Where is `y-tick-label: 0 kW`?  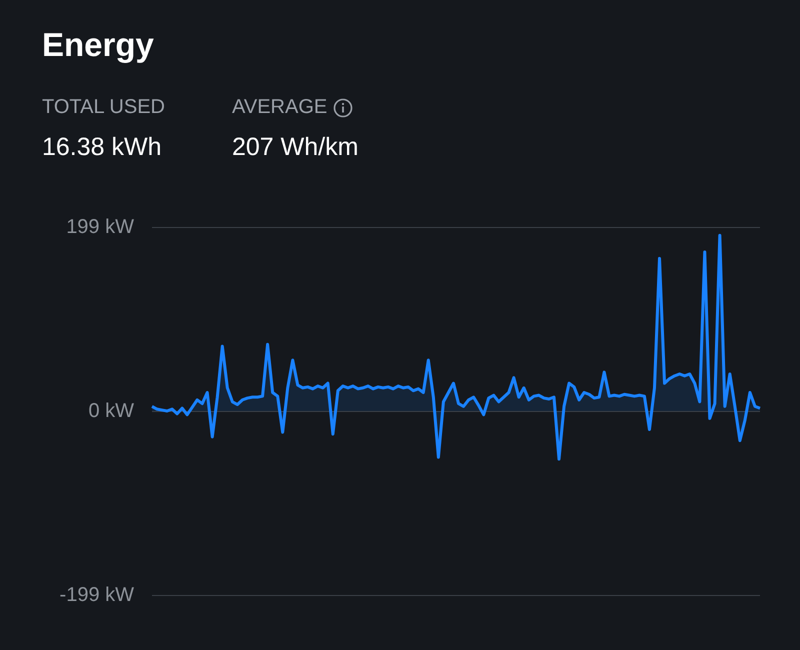
y-tick-label: 0 kW is located at coordinates (111, 411).